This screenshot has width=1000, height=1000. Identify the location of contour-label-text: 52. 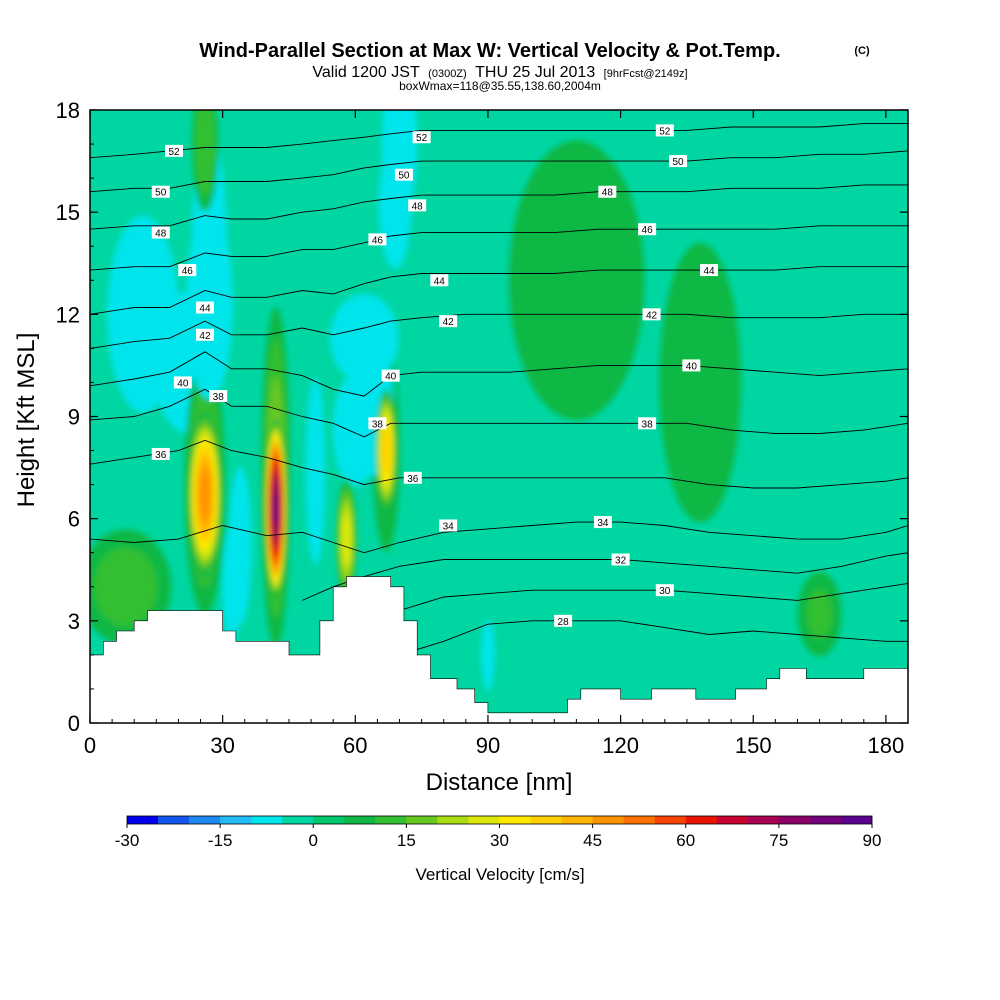
(422, 138).